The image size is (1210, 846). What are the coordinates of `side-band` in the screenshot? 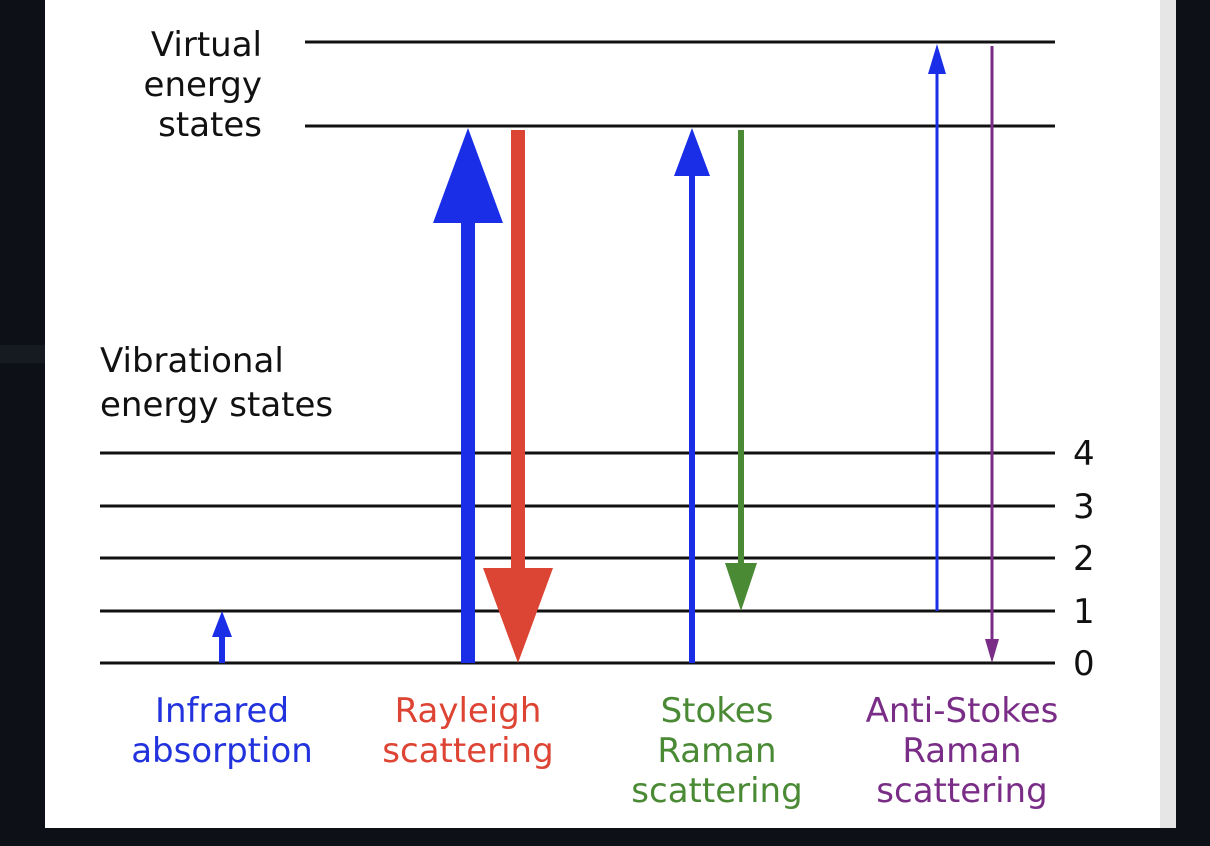 It's located at (22, 354).